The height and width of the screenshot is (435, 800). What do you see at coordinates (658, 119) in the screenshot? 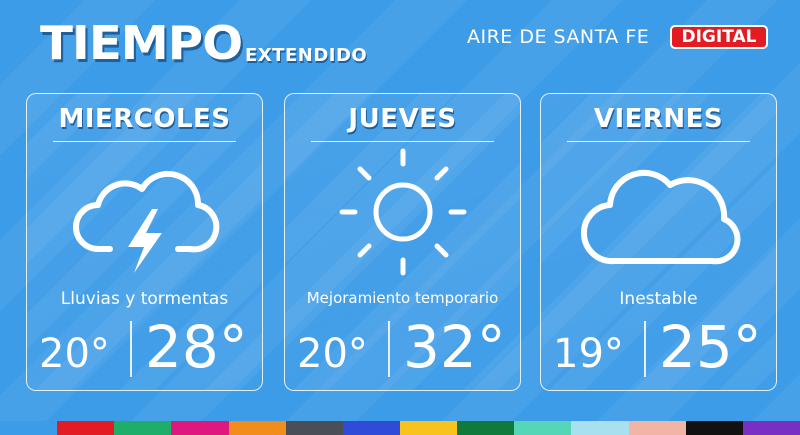
I see `day-name: VIERNES` at bounding box center [658, 119].